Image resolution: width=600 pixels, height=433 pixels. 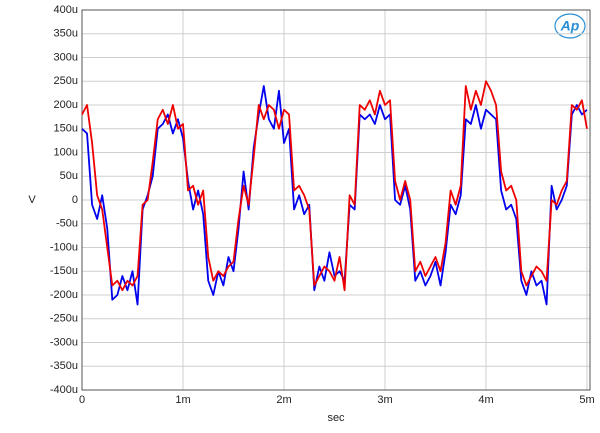 I want to click on y-tick-label: 100u, so click(x=66, y=152).